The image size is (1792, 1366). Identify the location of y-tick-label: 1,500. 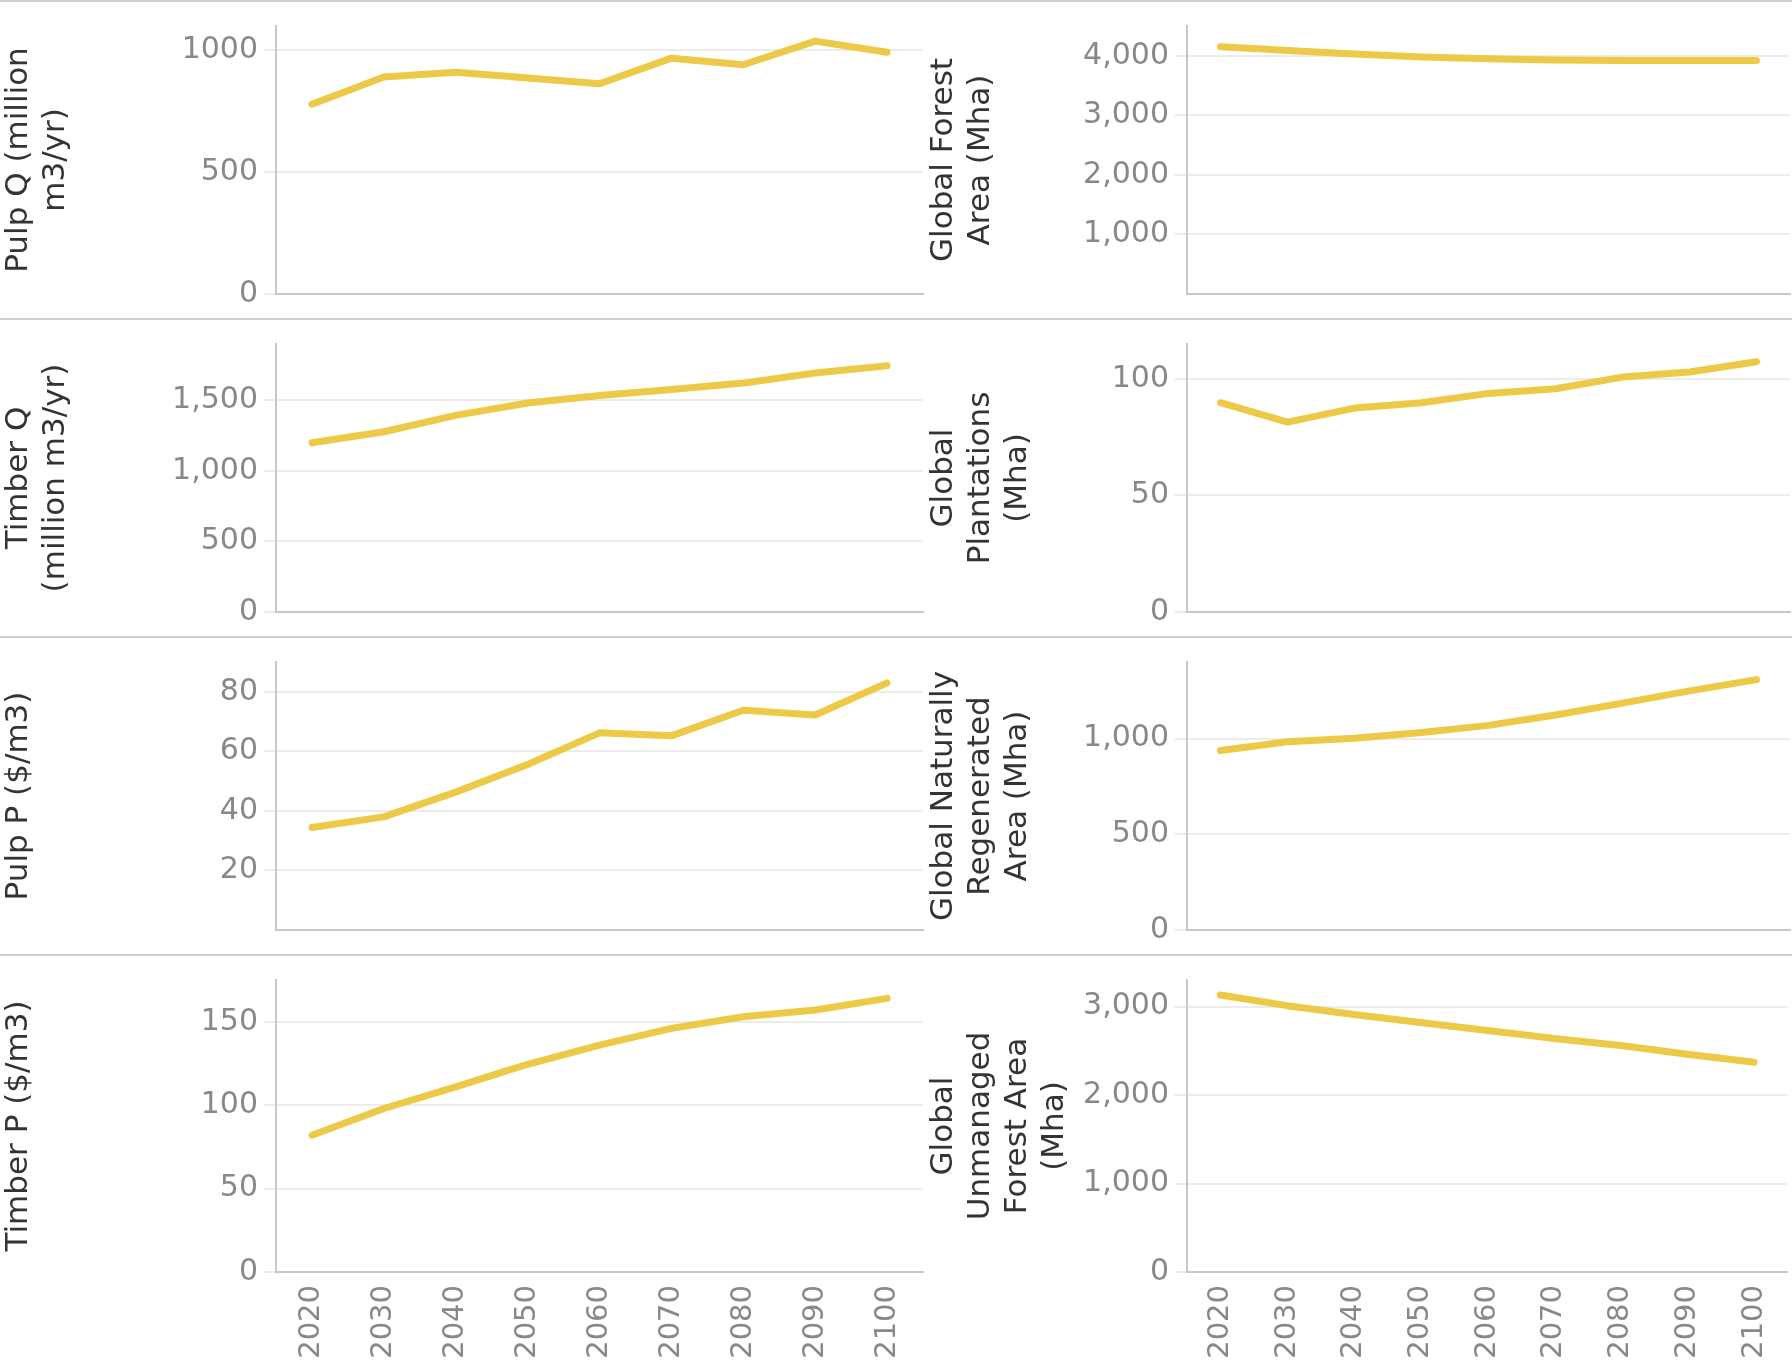
(215, 398).